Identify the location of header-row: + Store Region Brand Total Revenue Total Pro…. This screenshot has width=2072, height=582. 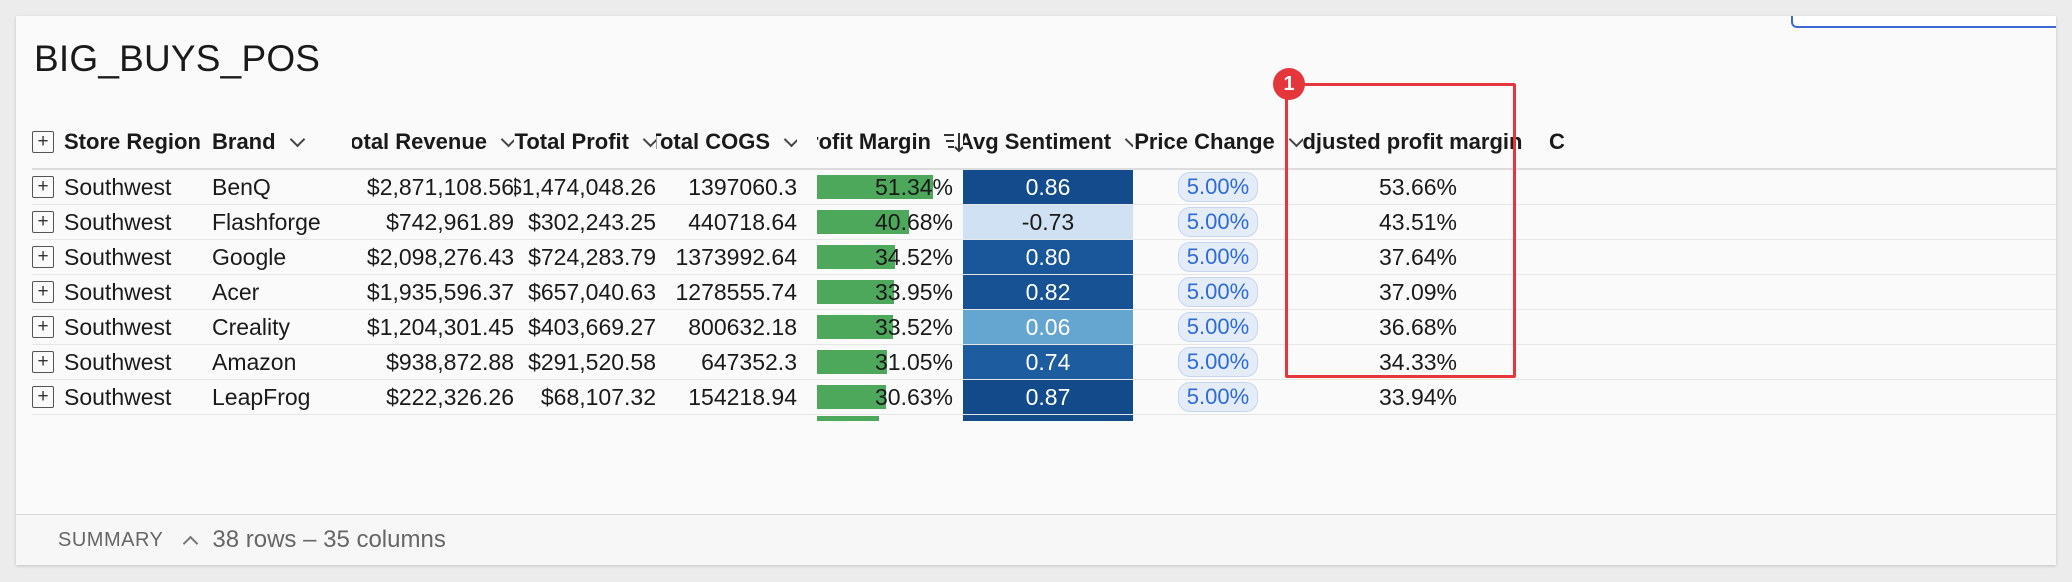
(1044, 143).